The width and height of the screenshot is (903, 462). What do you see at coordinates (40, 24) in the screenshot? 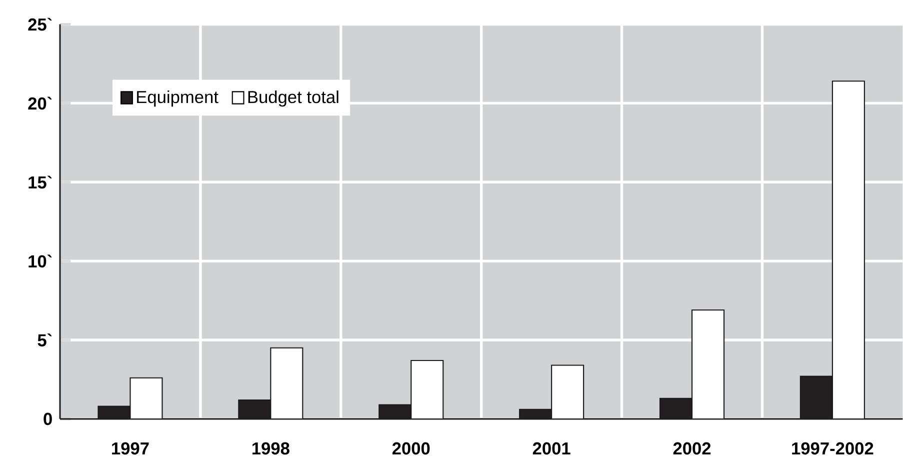
I see `y-tick-label: 25`` at bounding box center [40, 24].